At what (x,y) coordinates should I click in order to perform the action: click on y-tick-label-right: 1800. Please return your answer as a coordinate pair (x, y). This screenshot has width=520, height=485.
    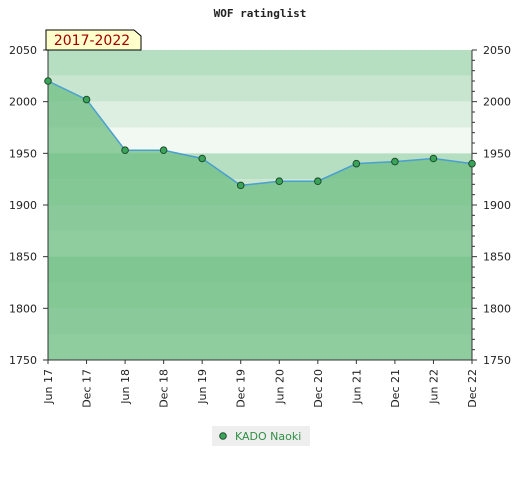
    Looking at the image, I should click on (497, 308).